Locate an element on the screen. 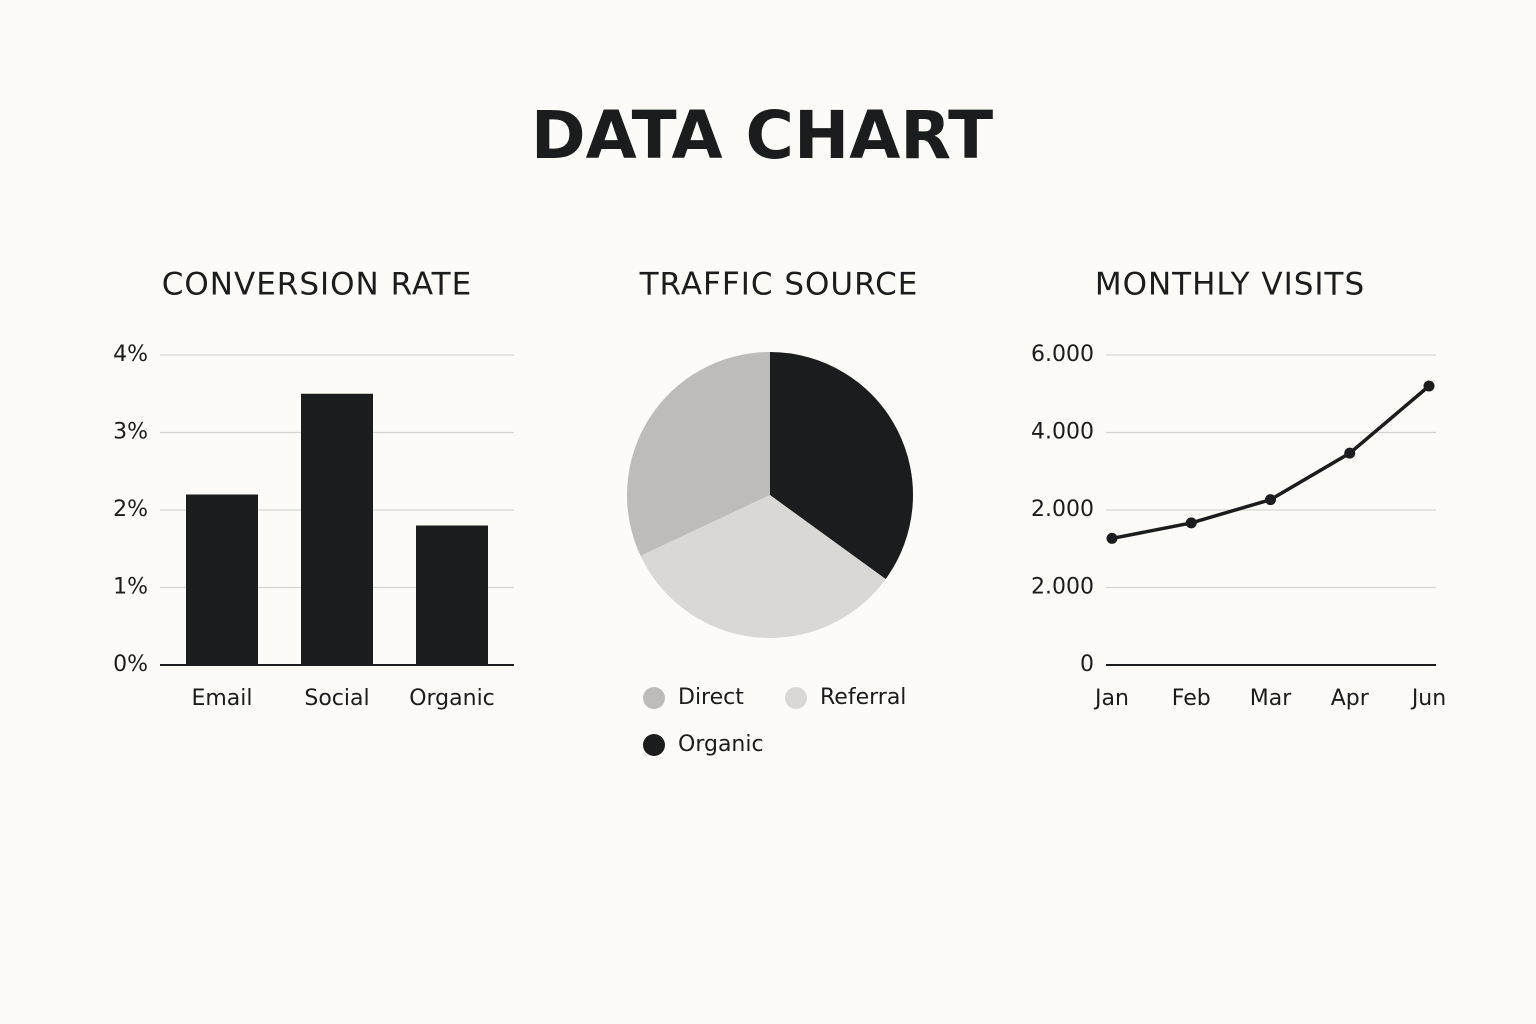  y-tick-label: 2% is located at coordinates (130, 509).